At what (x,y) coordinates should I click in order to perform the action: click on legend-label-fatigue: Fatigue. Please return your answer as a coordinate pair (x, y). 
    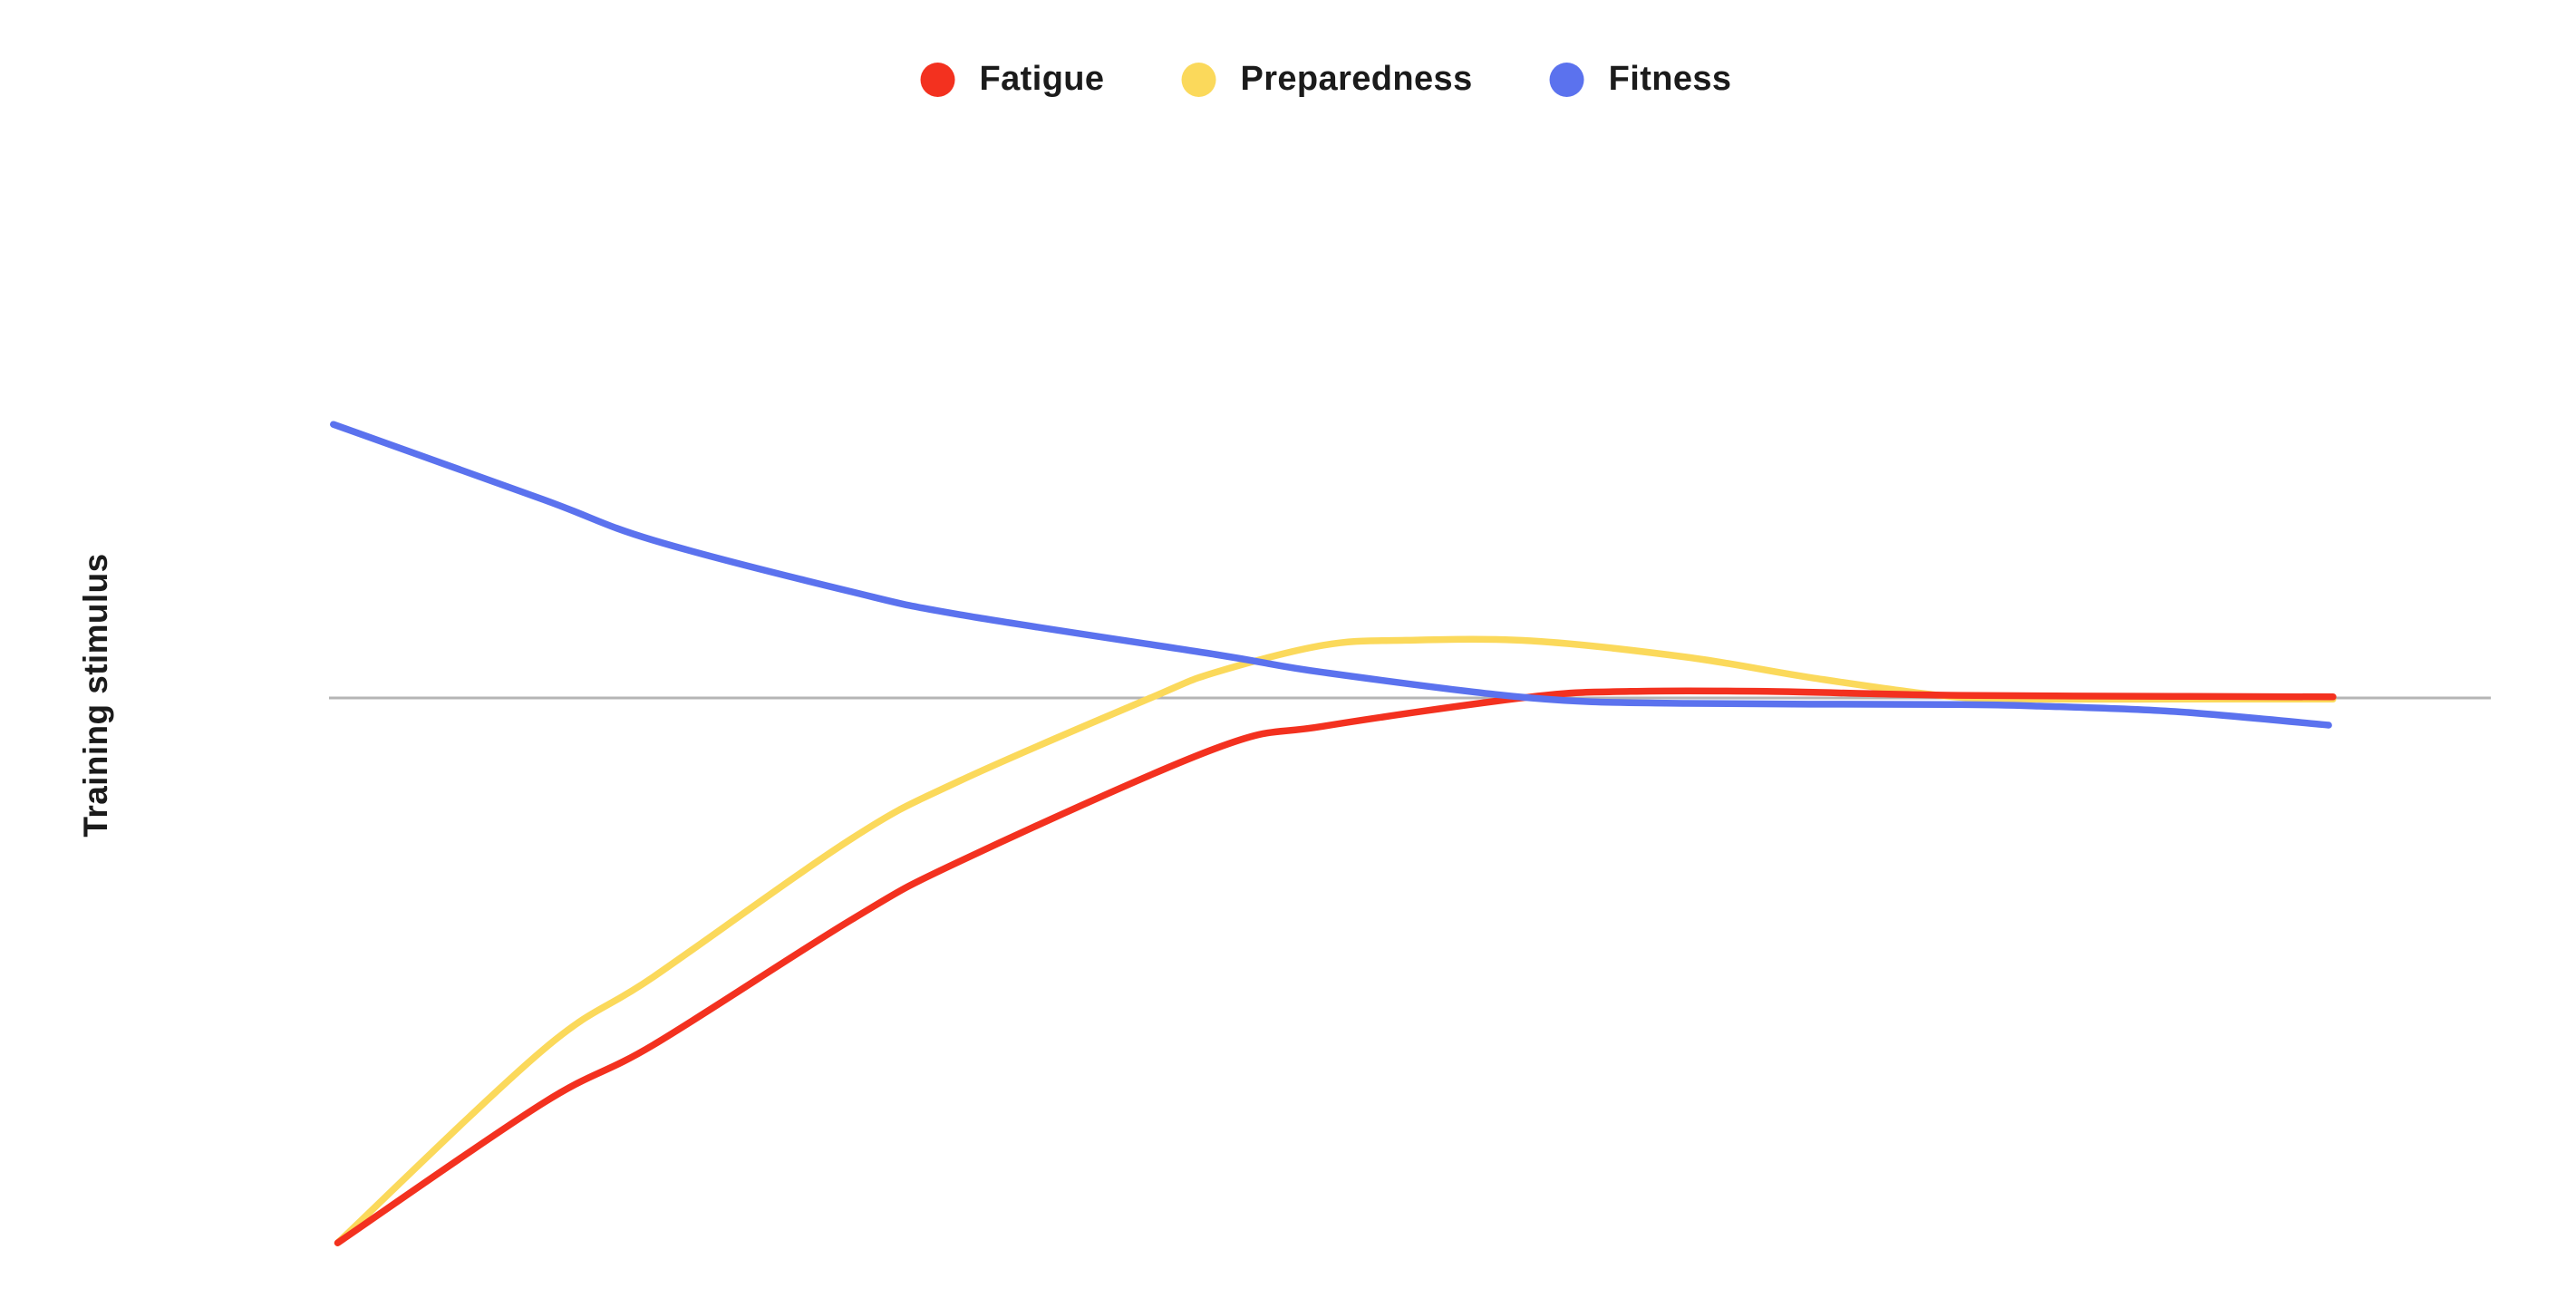
    Looking at the image, I should click on (1042, 79).